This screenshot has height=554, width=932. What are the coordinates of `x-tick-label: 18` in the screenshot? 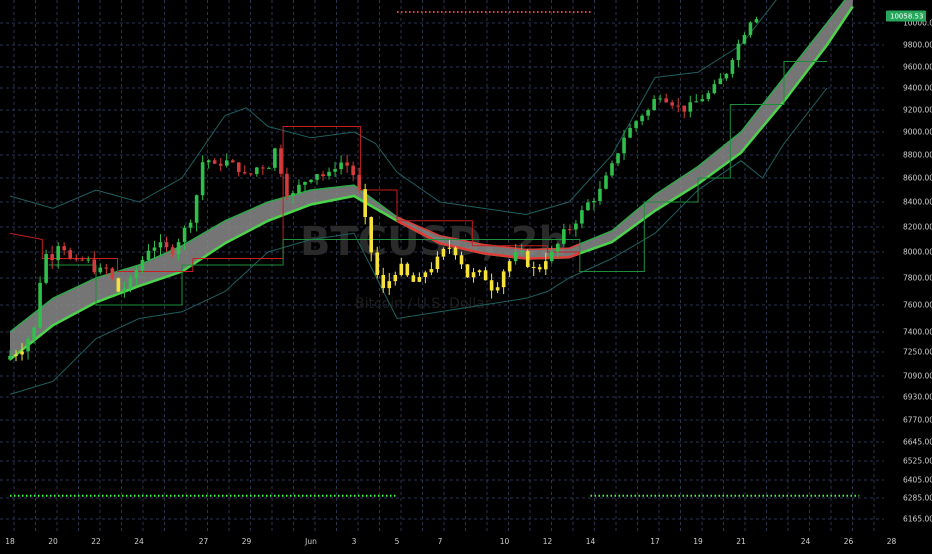 It's located at (10, 541).